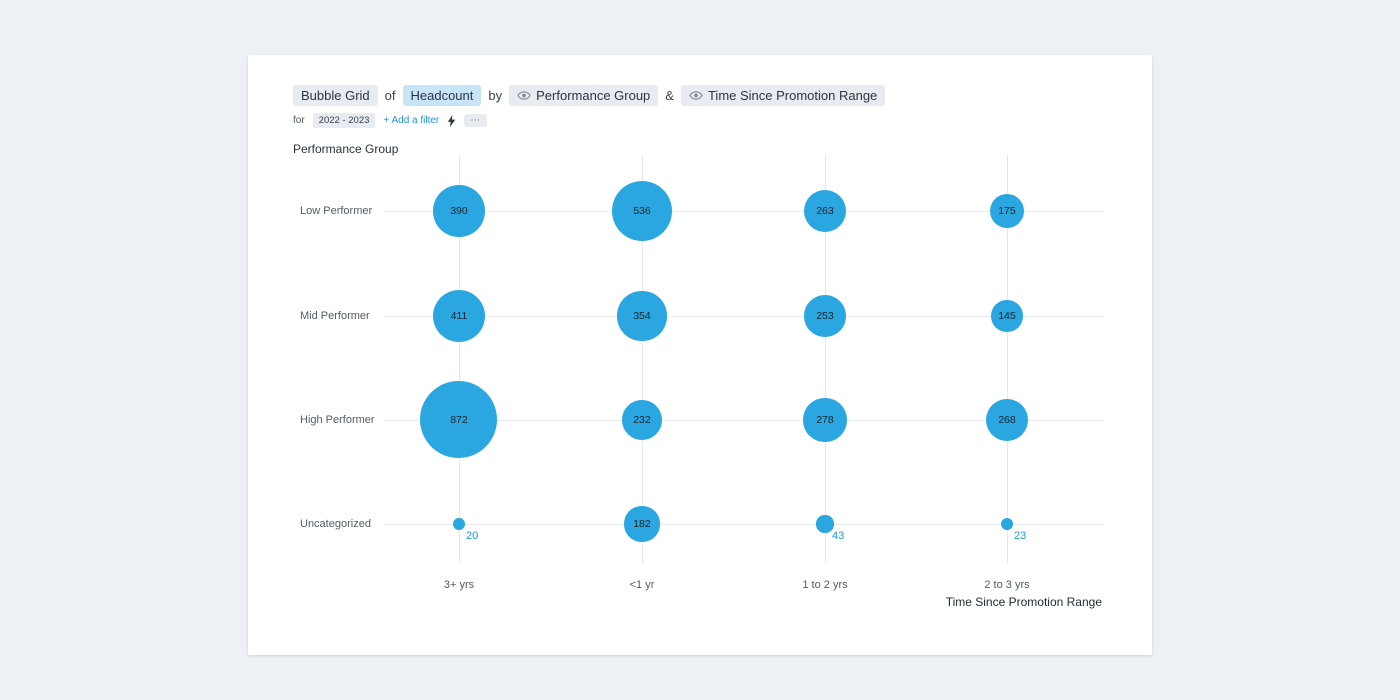 Image resolution: width=1400 pixels, height=700 pixels. Describe the element at coordinates (792, 95) in the screenshot. I see `group2-label: Time Since Promotion Range` at that location.